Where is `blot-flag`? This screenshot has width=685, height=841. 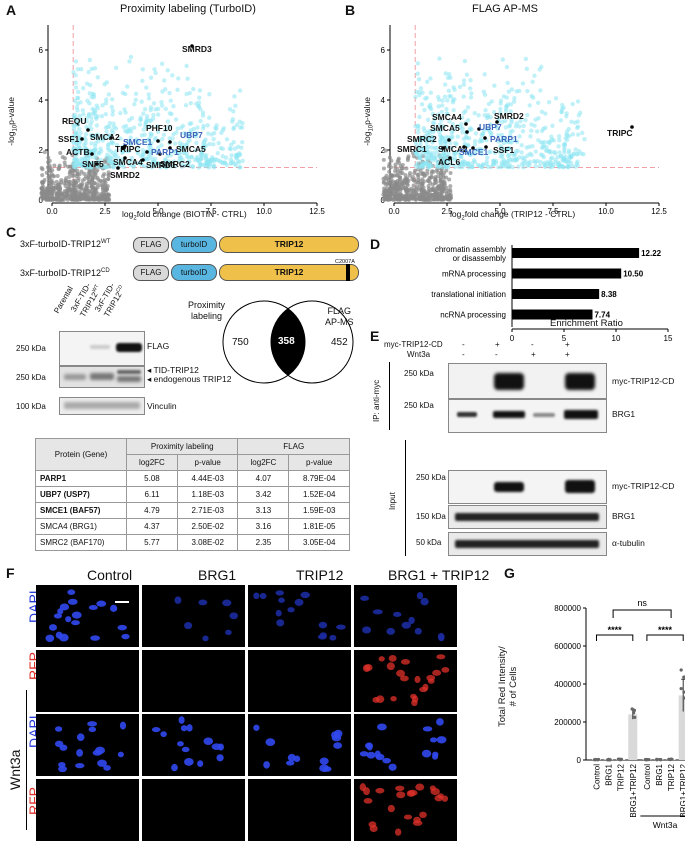 blot-flag is located at coordinates (102, 348).